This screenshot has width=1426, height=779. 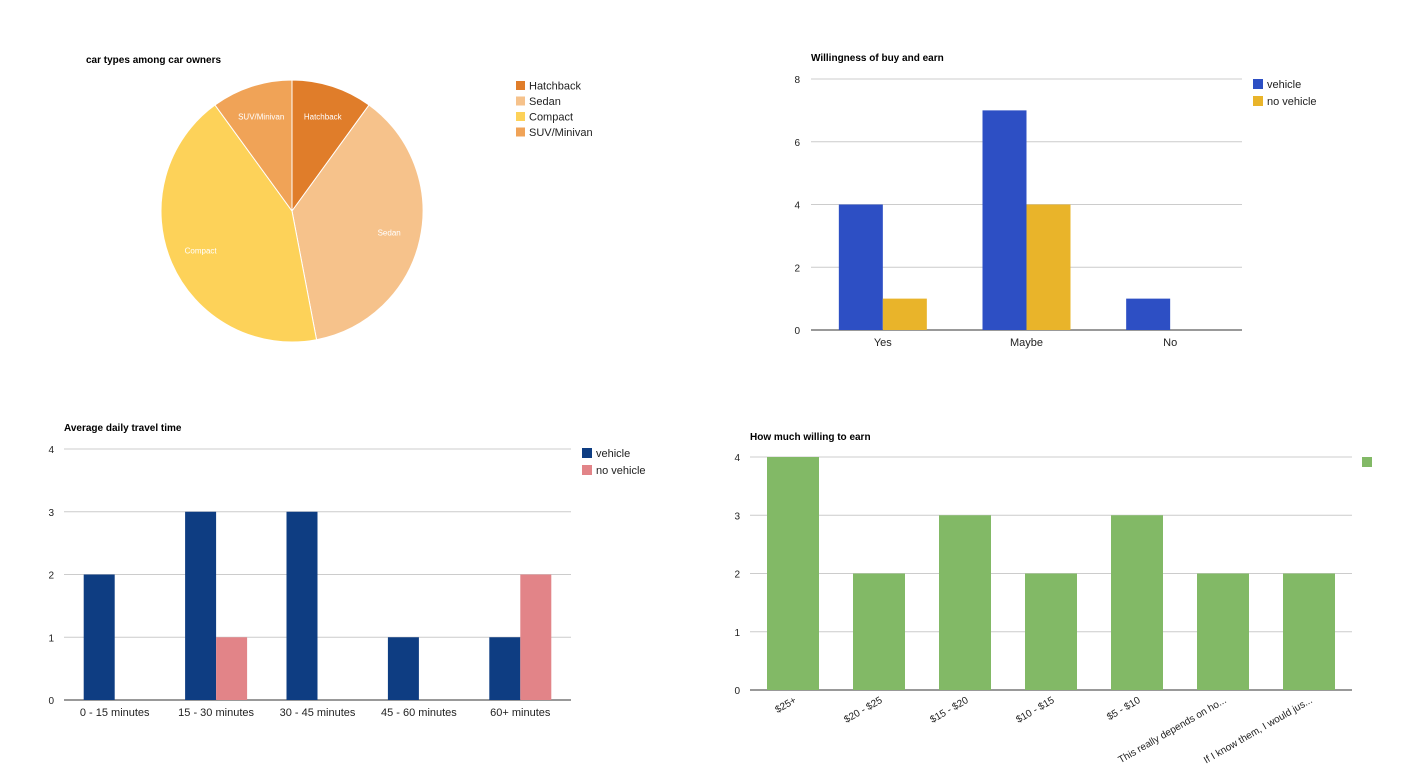 I want to click on legend-label: Hatchback, so click(x=555, y=87).